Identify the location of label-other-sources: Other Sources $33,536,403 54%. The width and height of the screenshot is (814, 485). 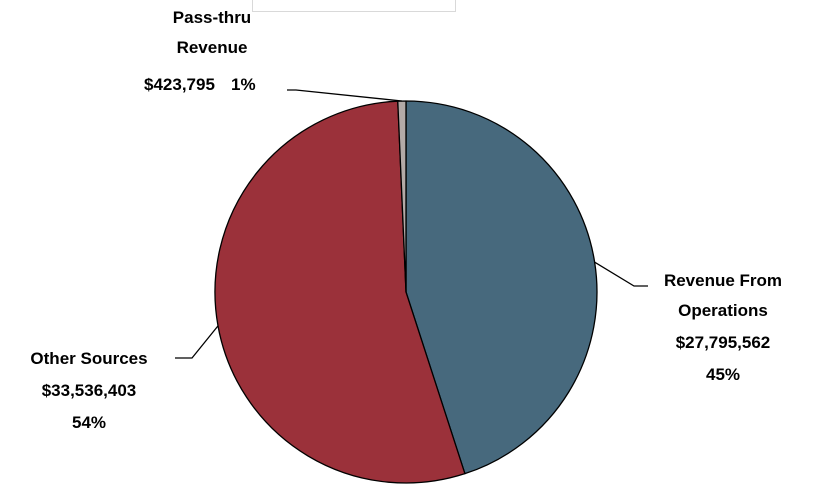
(88, 390).